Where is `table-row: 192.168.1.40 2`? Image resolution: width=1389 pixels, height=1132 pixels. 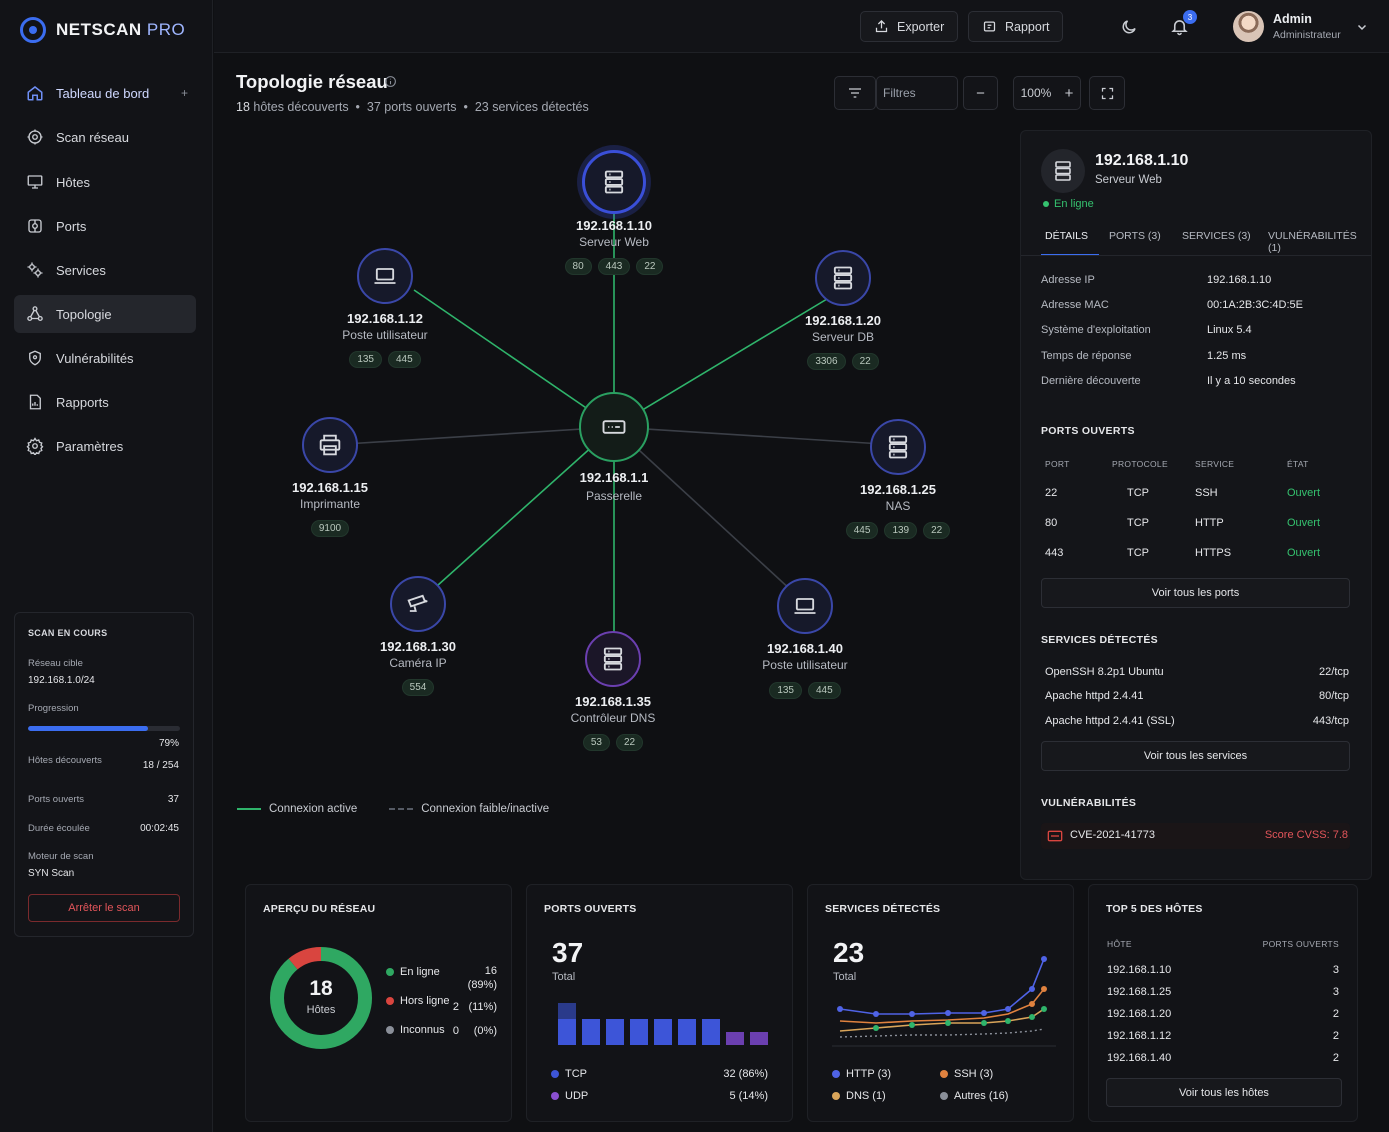 table-row: 192.168.1.40 2 is located at coordinates (1223, 1058).